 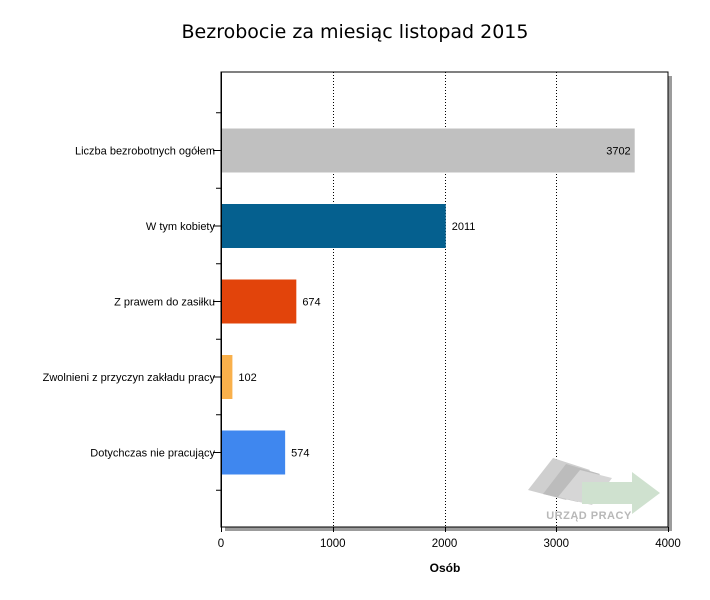 I want to click on urzad-pracy-watermark: URZĄD PRACY, so click(x=594, y=490).